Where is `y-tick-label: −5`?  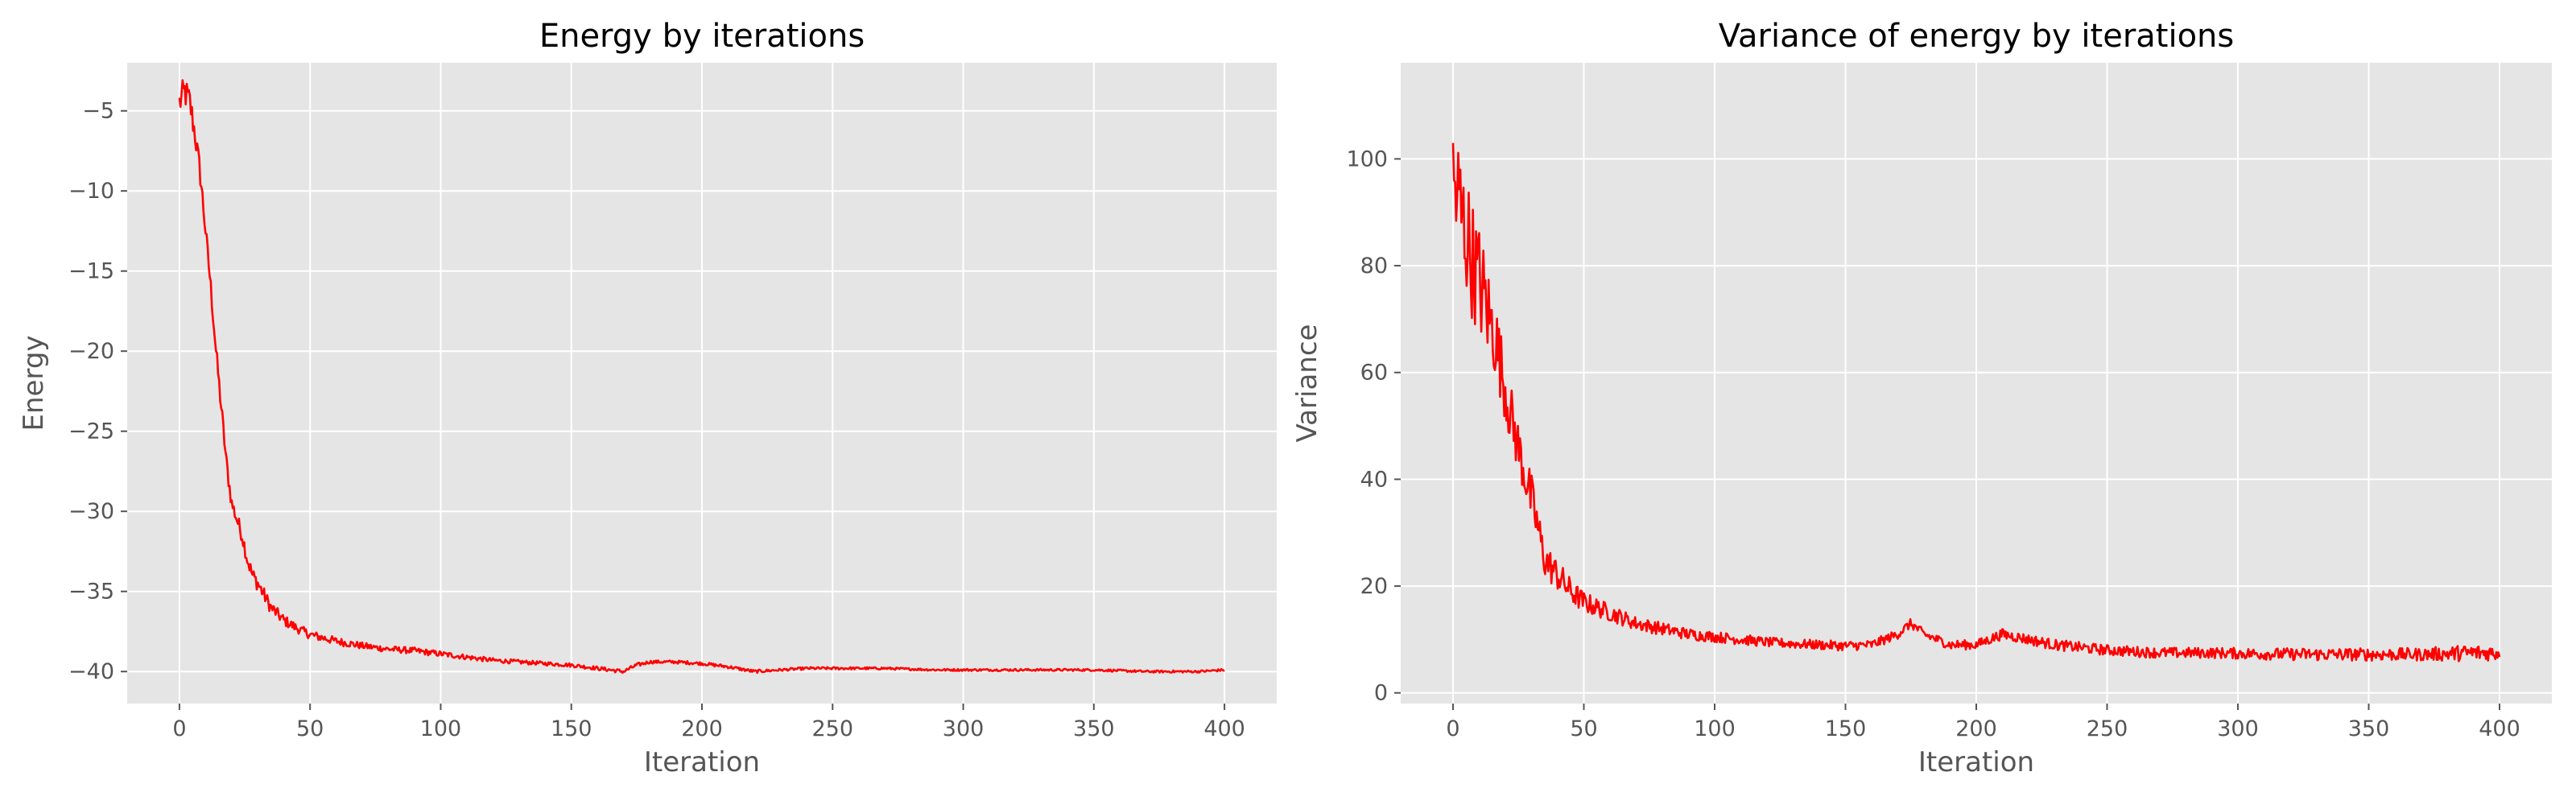
y-tick-label: −5 is located at coordinates (98, 111).